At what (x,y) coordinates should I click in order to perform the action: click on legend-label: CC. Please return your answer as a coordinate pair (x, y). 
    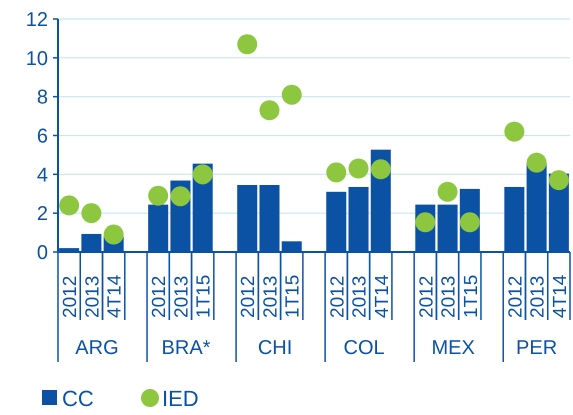
    Looking at the image, I should click on (78, 398).